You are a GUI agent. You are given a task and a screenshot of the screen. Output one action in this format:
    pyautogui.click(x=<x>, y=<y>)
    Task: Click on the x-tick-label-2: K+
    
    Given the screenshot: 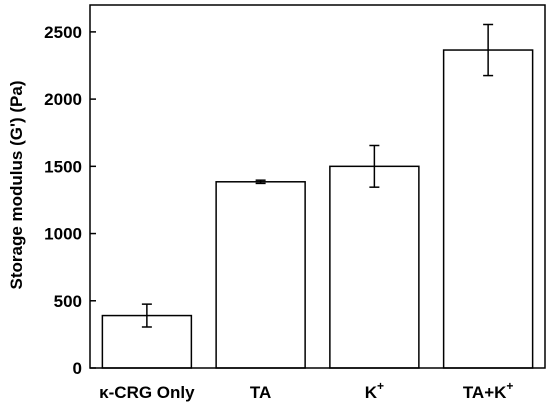 What is the action you would take?
    pyautogui.click(x=374, y=390)
    